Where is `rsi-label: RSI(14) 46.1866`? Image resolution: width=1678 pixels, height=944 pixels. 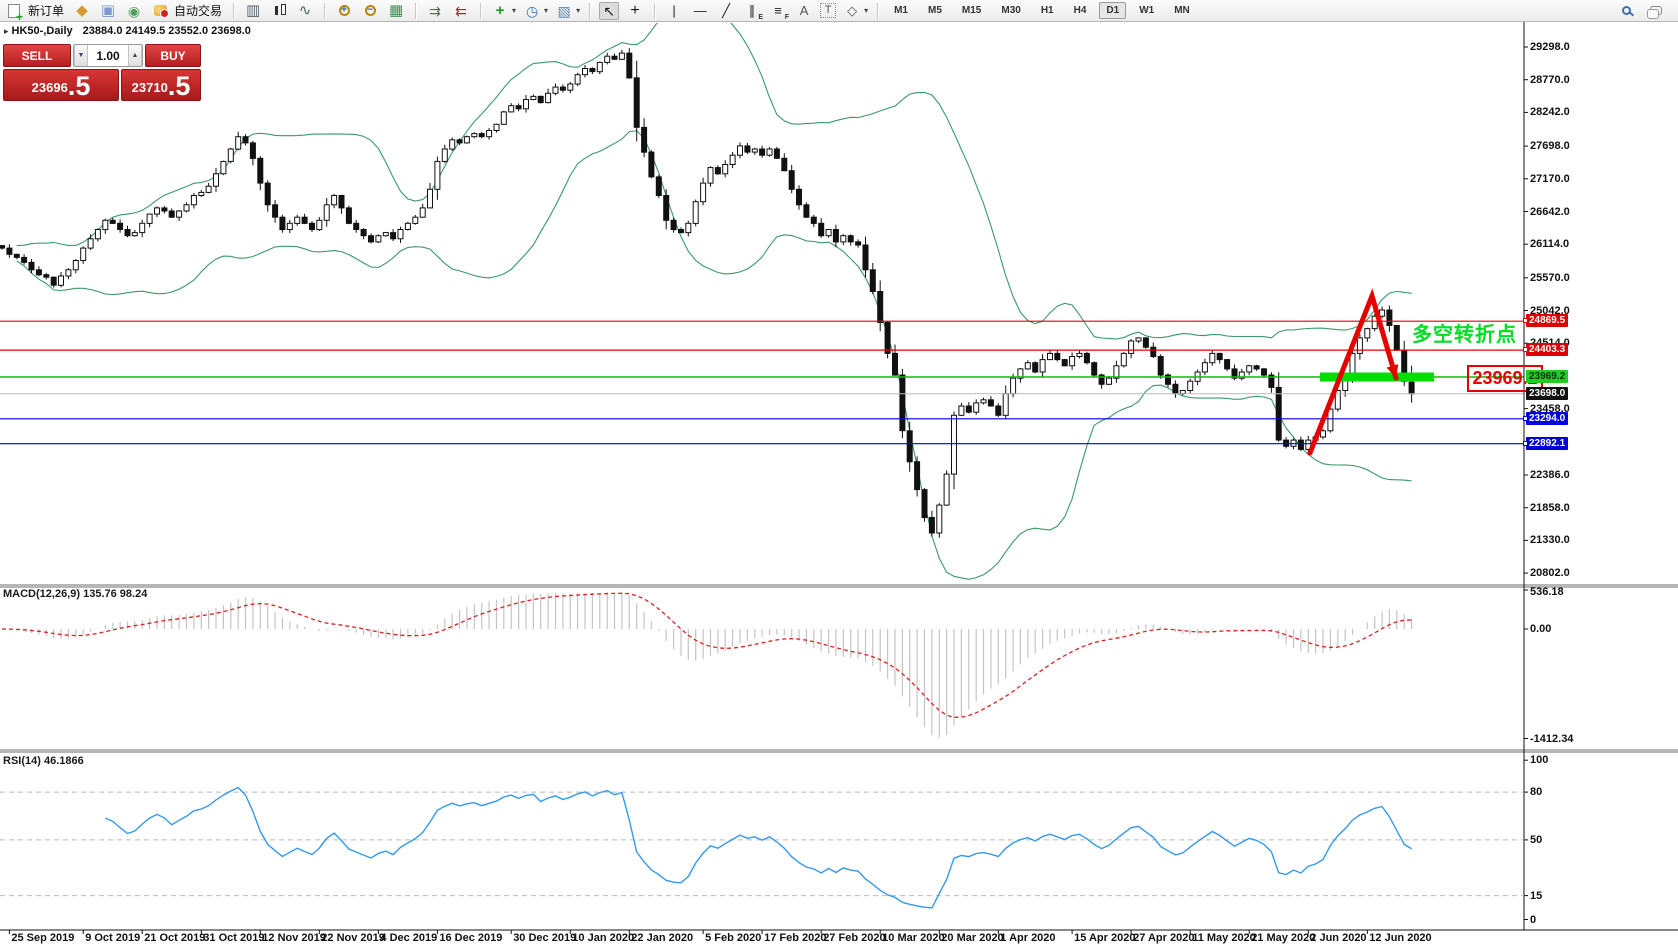 rsi-label: RSI(14) 46.1866 is located at coordinates (43, 761).